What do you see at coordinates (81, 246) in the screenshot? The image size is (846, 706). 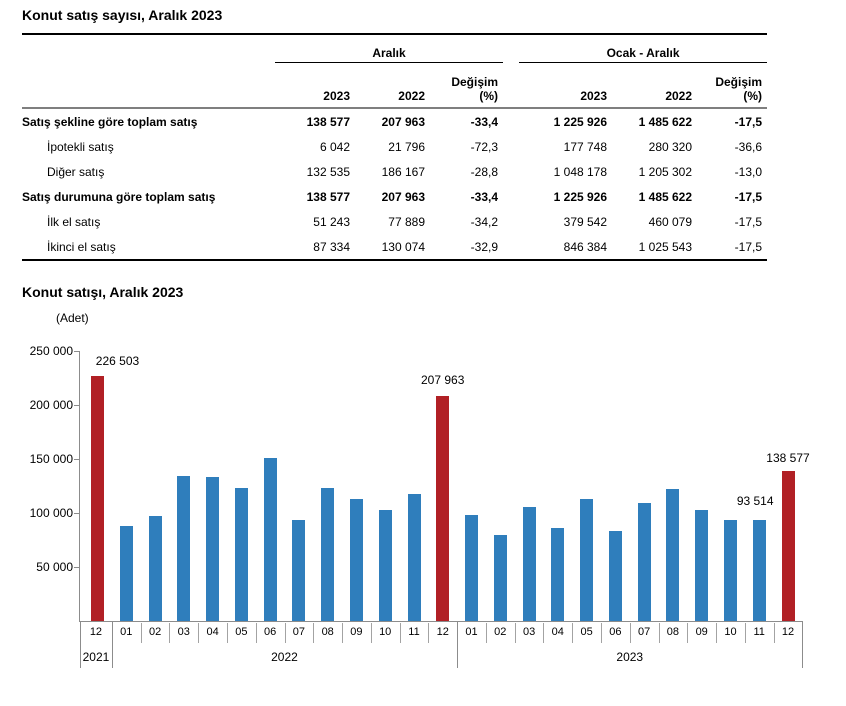 I see `row-label: İkinci el satış` at bounding box center [81, 246].